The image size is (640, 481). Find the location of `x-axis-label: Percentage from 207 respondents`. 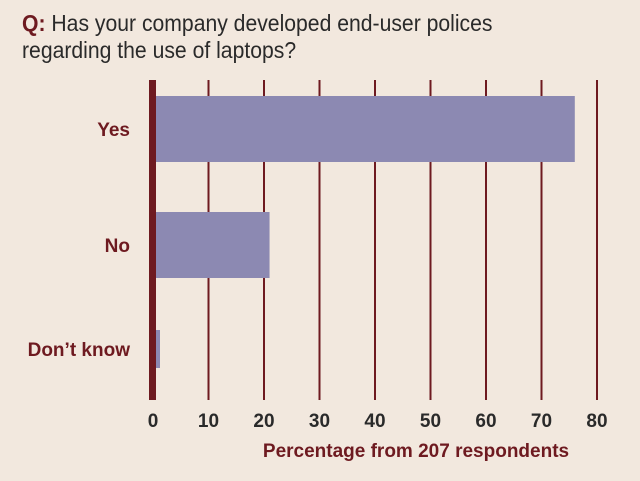

x-axis-label: Percentage from 207 respondents is located at coordinates (416, 451).